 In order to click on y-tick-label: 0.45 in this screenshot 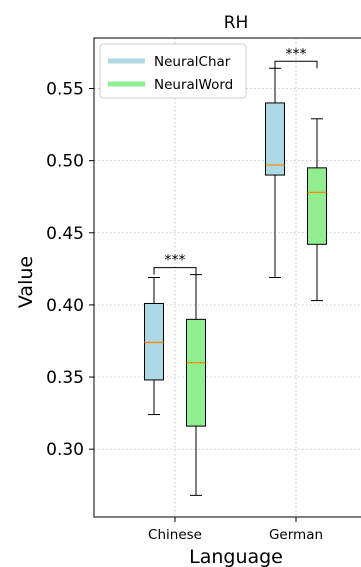, I will do `click(65, 234)`.